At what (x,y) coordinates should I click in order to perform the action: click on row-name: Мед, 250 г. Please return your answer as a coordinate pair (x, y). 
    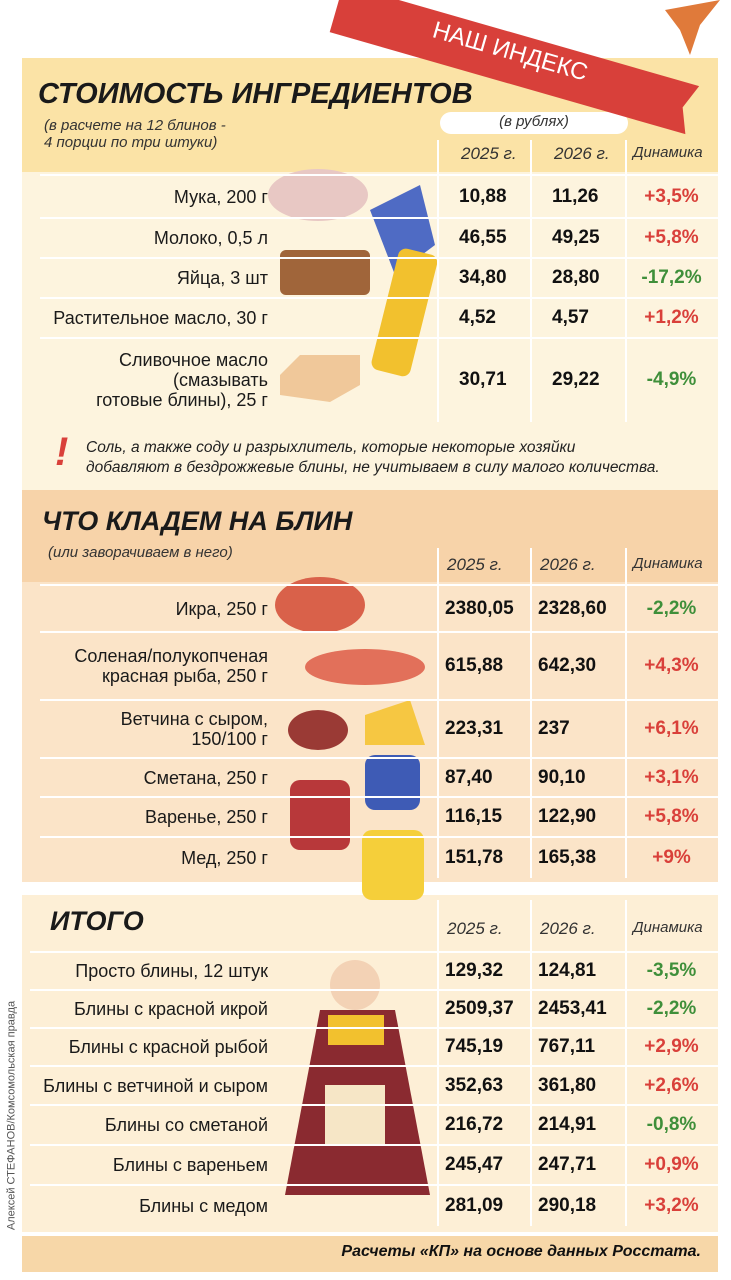
    Looking at the image, I should click on (224, 857).